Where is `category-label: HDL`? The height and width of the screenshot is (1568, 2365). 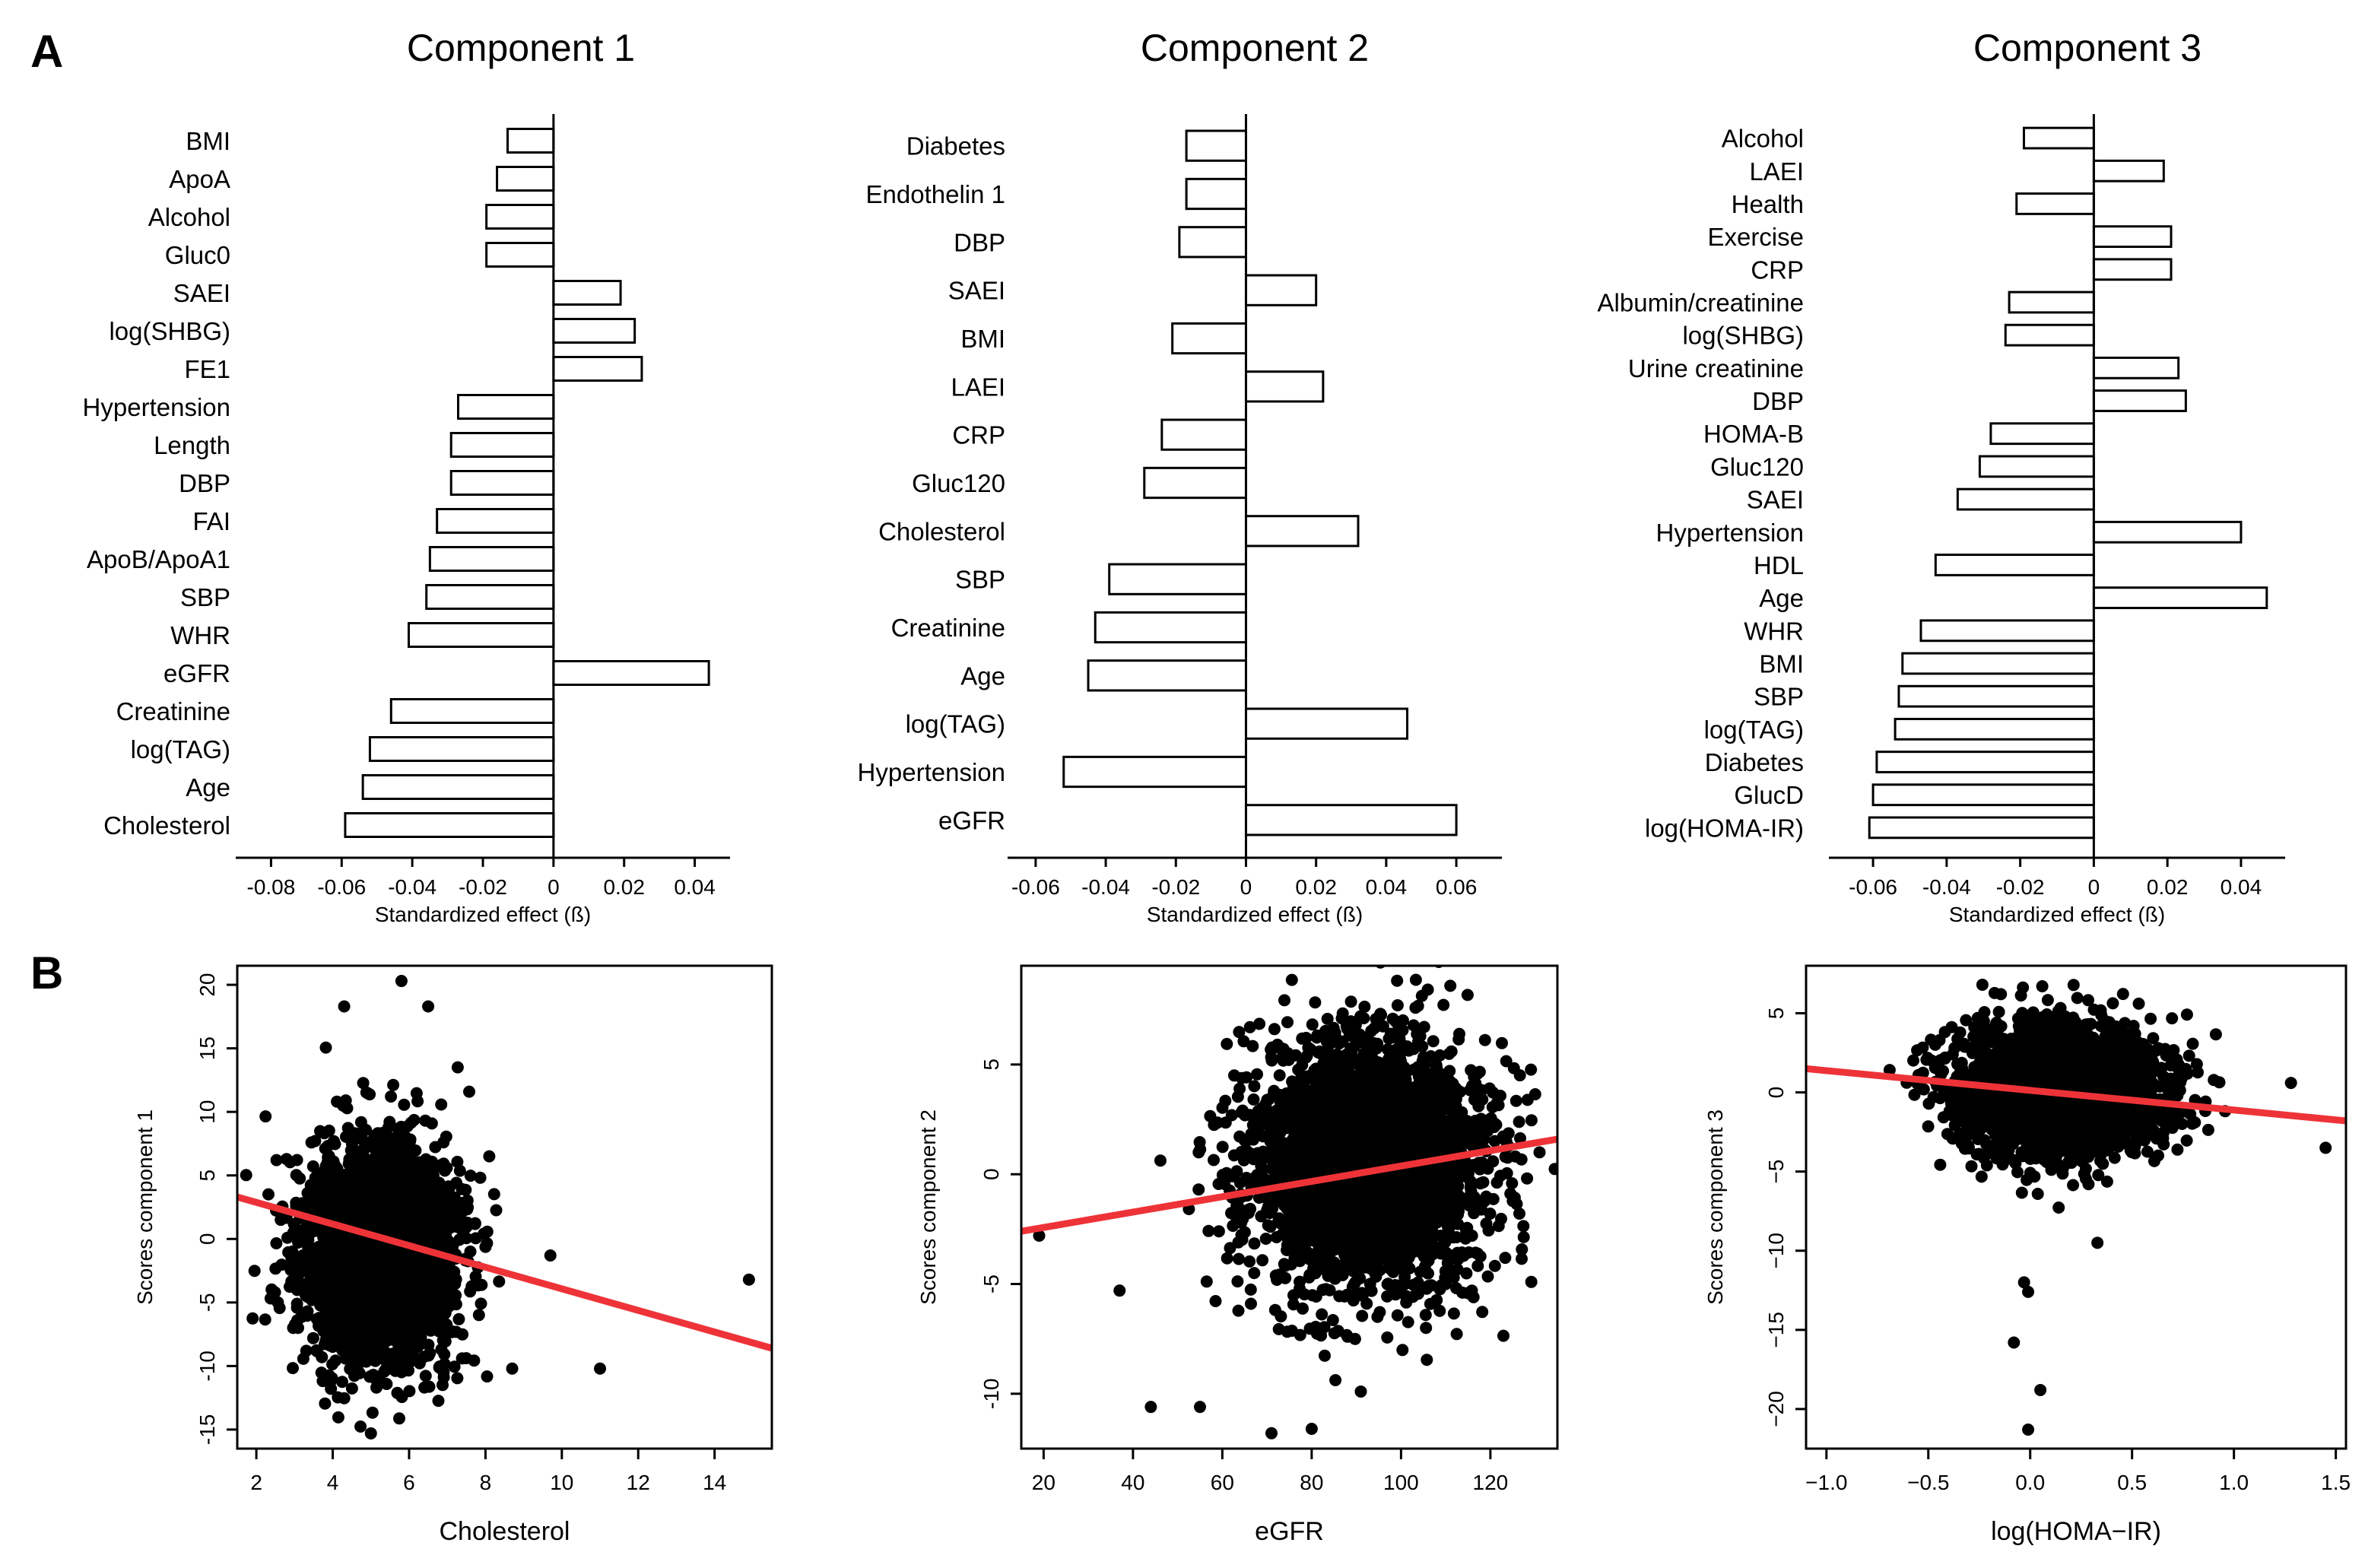 category-label: HDL is located at coordinates (1779, 565).